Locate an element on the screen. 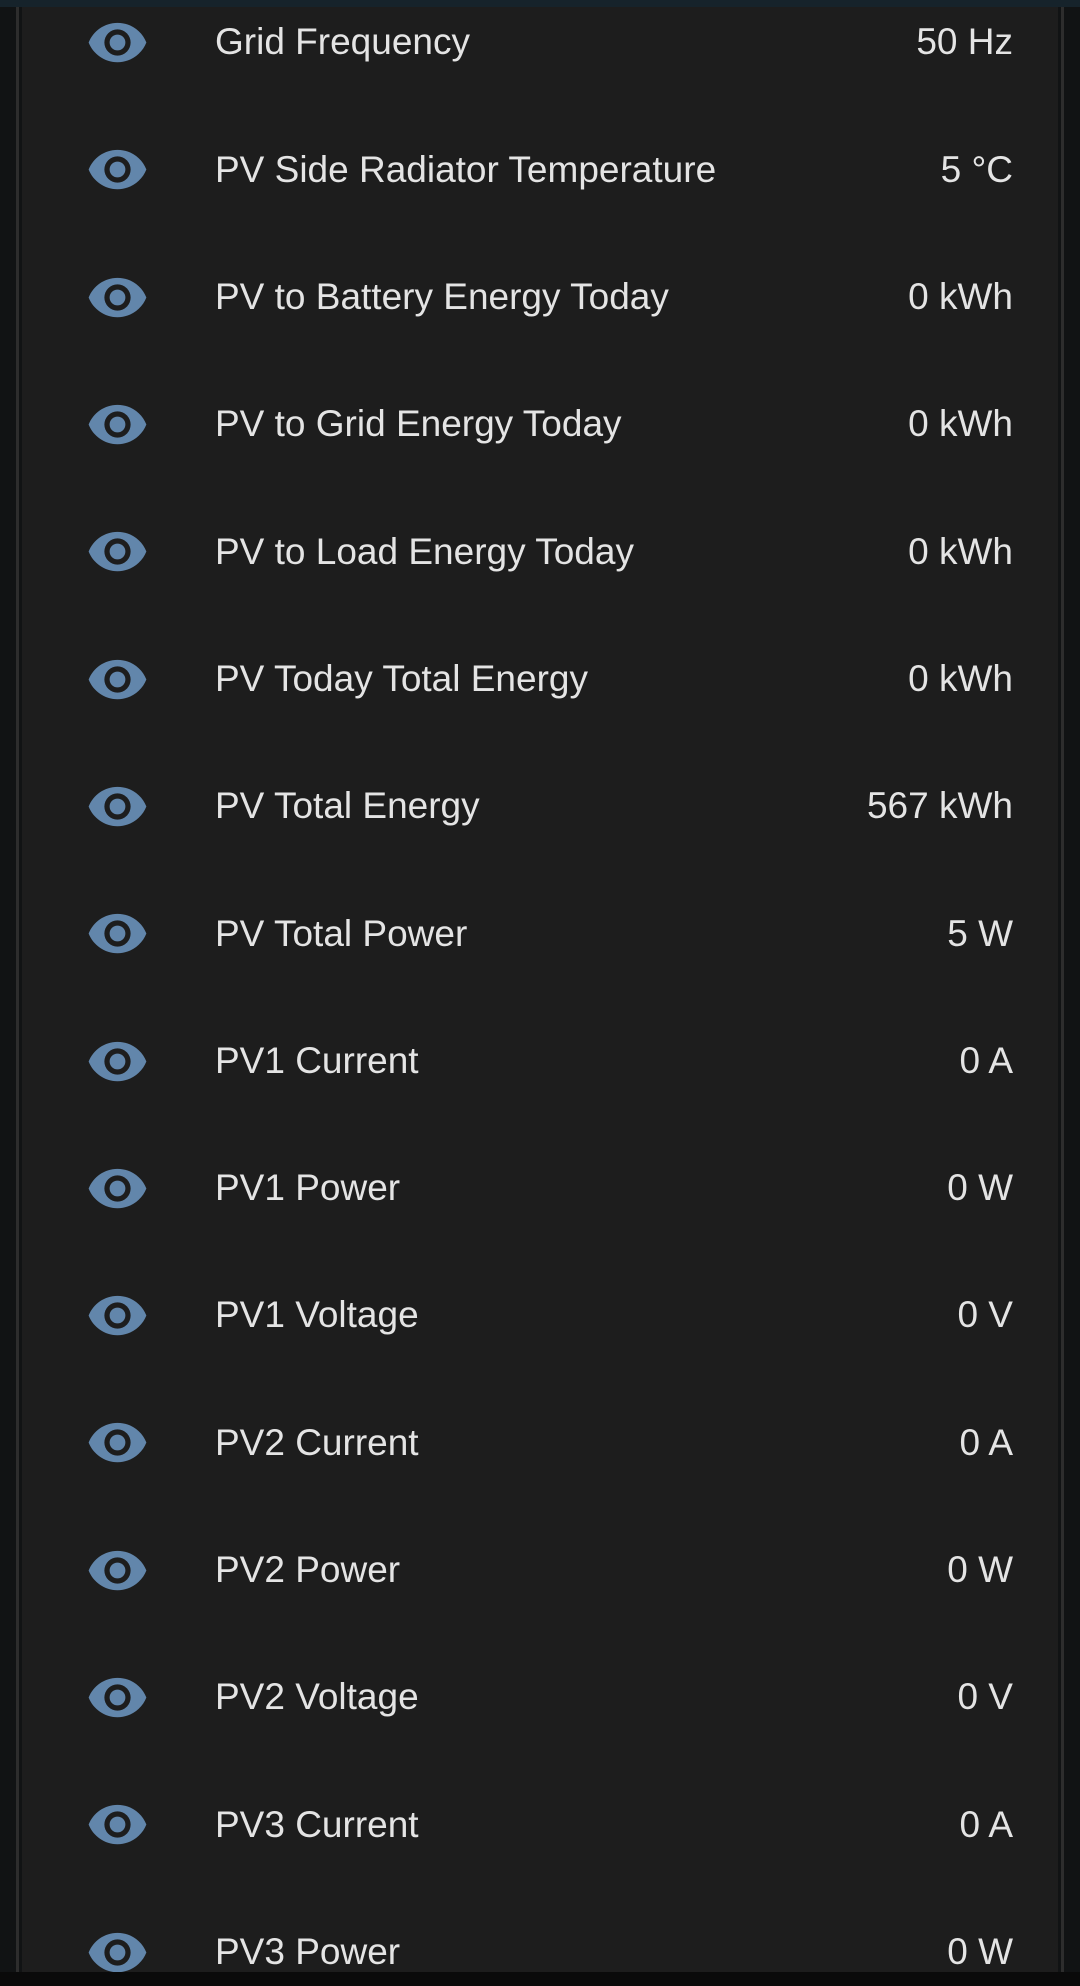 The image size is (1080, 1986). entity-row: PV Side Radiator Temperature 5 °C is located at coordinates (540, 169).